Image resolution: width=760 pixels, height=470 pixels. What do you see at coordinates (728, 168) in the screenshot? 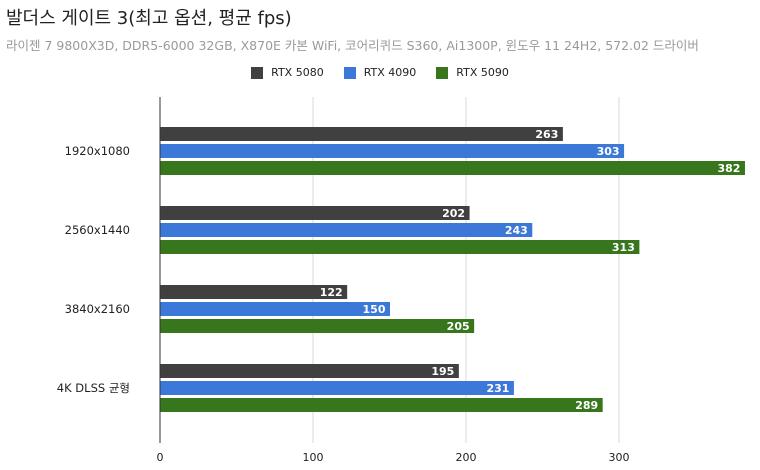
I see `bar-value-label: 382` at bounding box center [728, 168].